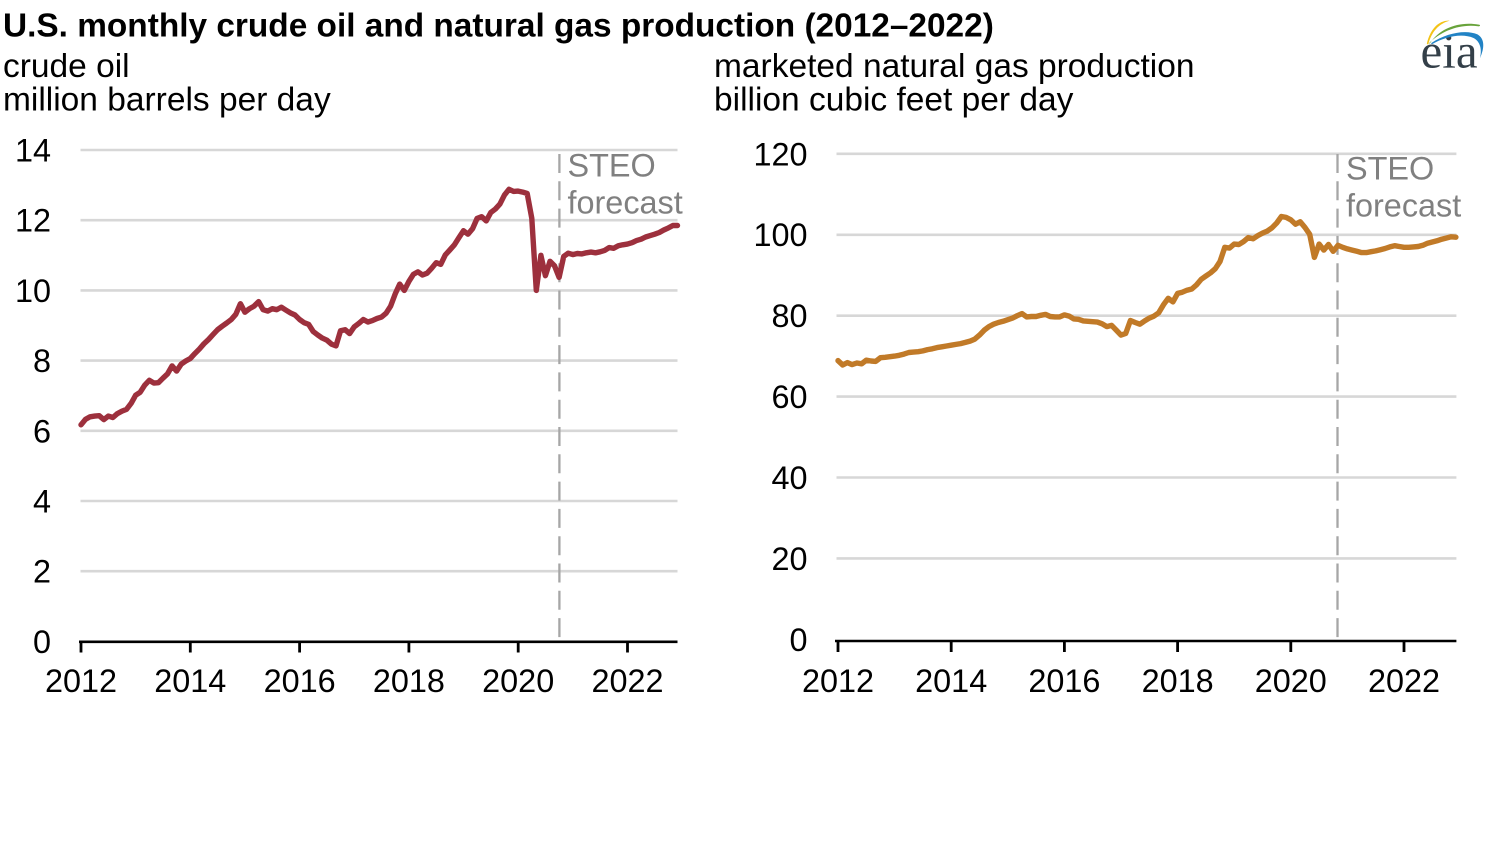 The width and height of the screenshot is (1488, 843). I want to click on svg-text: 8, so click(42, 361).